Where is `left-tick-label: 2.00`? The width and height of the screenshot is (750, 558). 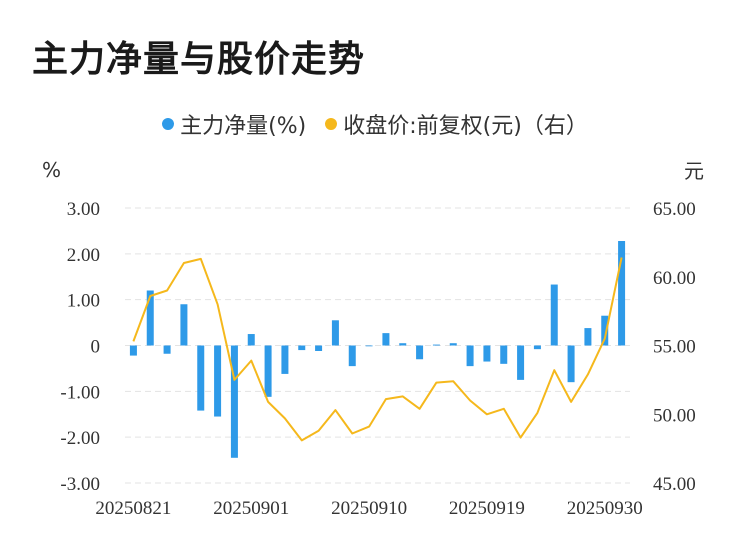 left-tick-label: 2.00 is located at coordinates (83, 255).